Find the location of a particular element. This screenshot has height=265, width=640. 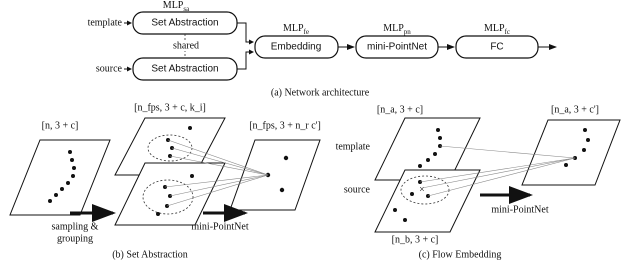

caption: (b) Set Abstraction is located at coordinates (150, 254).